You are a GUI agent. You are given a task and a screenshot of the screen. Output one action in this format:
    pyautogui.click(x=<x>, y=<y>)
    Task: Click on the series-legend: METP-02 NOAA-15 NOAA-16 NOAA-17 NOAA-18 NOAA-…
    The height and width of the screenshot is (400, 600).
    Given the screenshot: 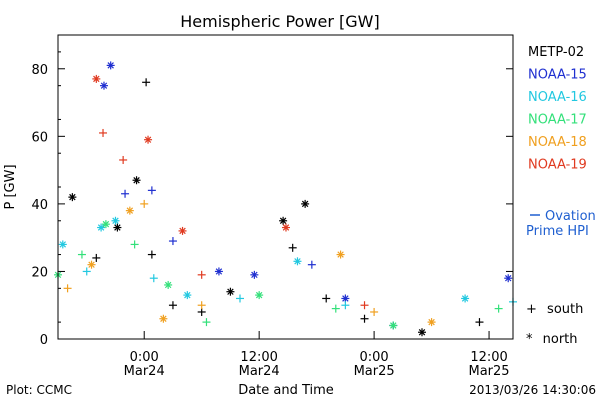 What is the action you would take?
    pyautogui.click(x=557, y=109)
    